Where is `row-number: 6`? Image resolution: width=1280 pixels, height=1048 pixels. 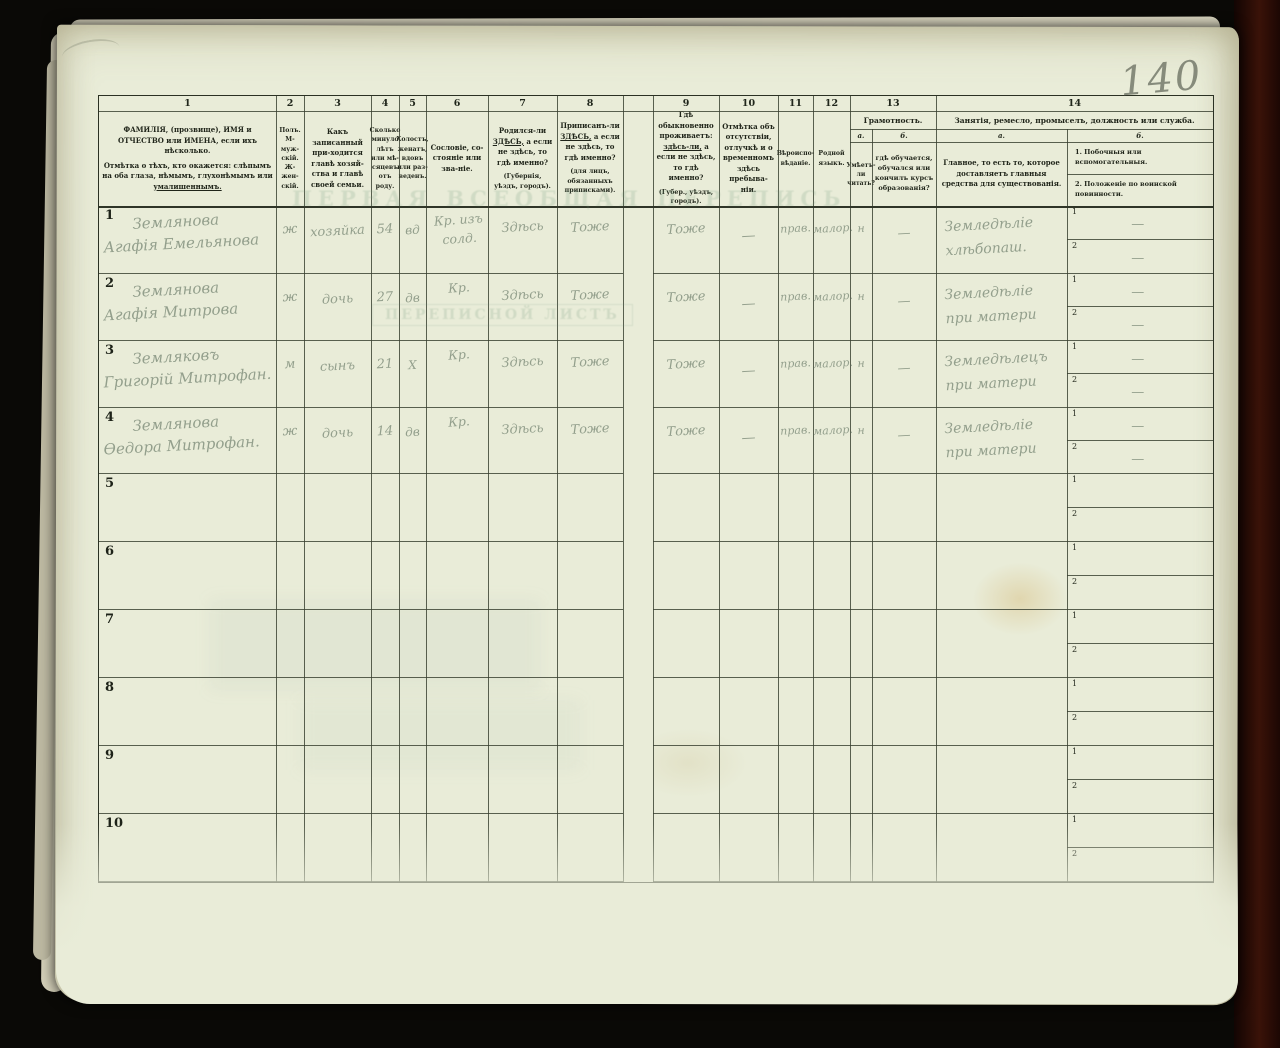
row-number: 6 is located at coordinates (110, 551).